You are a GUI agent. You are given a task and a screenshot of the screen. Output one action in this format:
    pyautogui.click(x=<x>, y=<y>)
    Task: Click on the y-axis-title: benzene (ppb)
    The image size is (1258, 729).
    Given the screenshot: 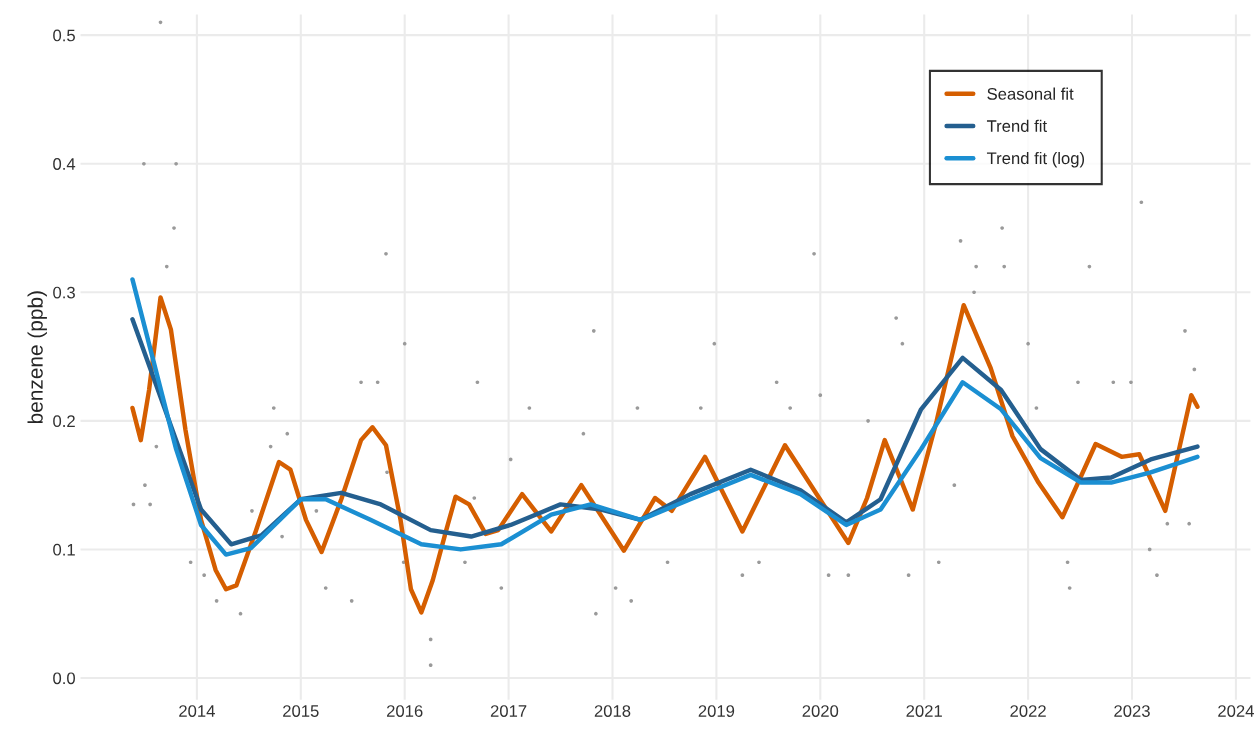 What is the action you would take?
    pyautogui.click(x=37, y=357)
    